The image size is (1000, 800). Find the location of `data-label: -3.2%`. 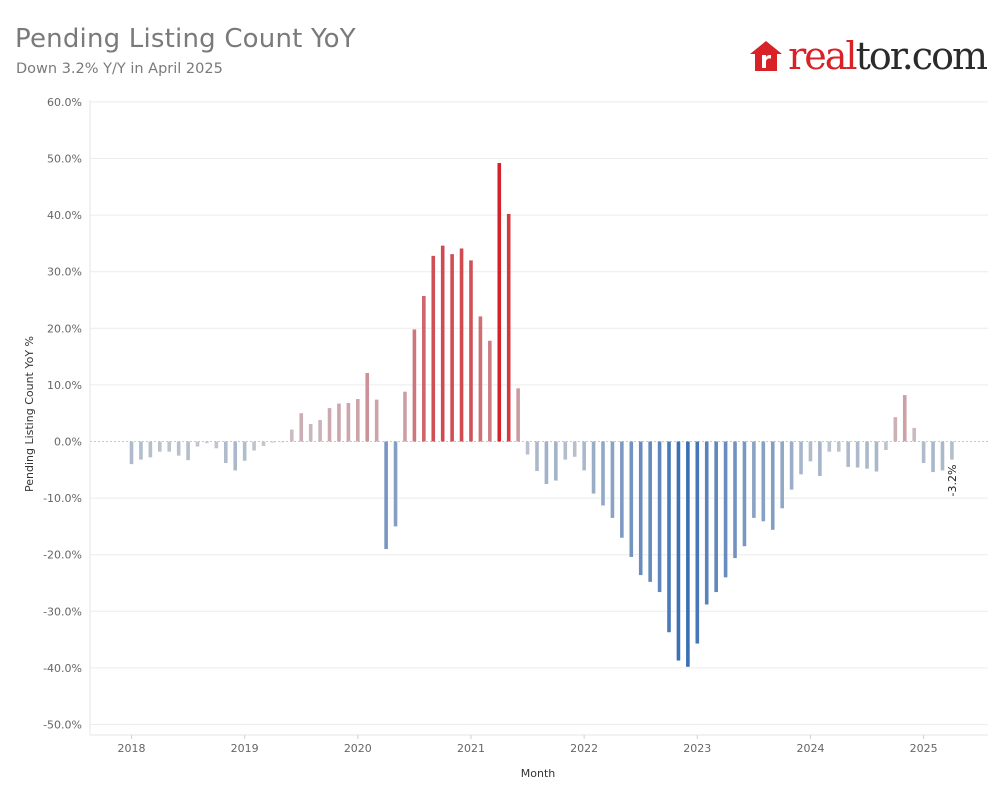

data-label: -3.2% is located at coordinates (952, 481).